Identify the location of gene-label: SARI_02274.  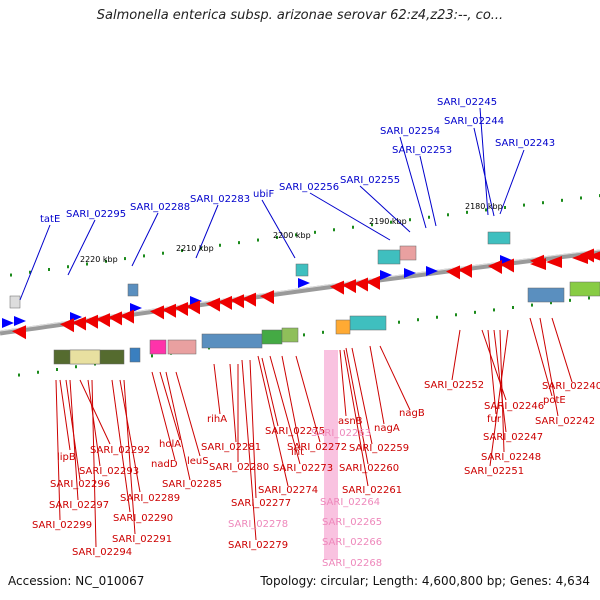
(288, 490).